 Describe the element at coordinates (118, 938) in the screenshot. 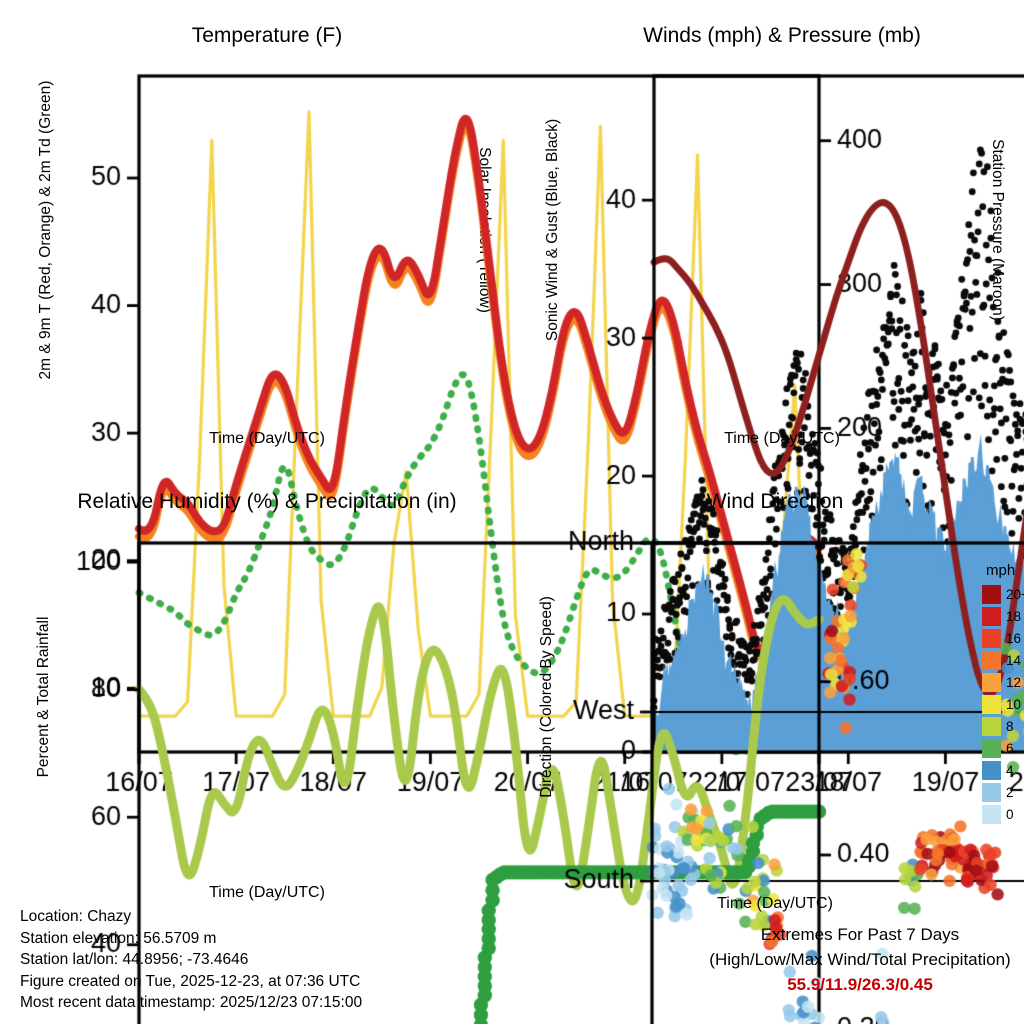

I see `station-elevation: Station elevation: 56.5709 m` at that location.